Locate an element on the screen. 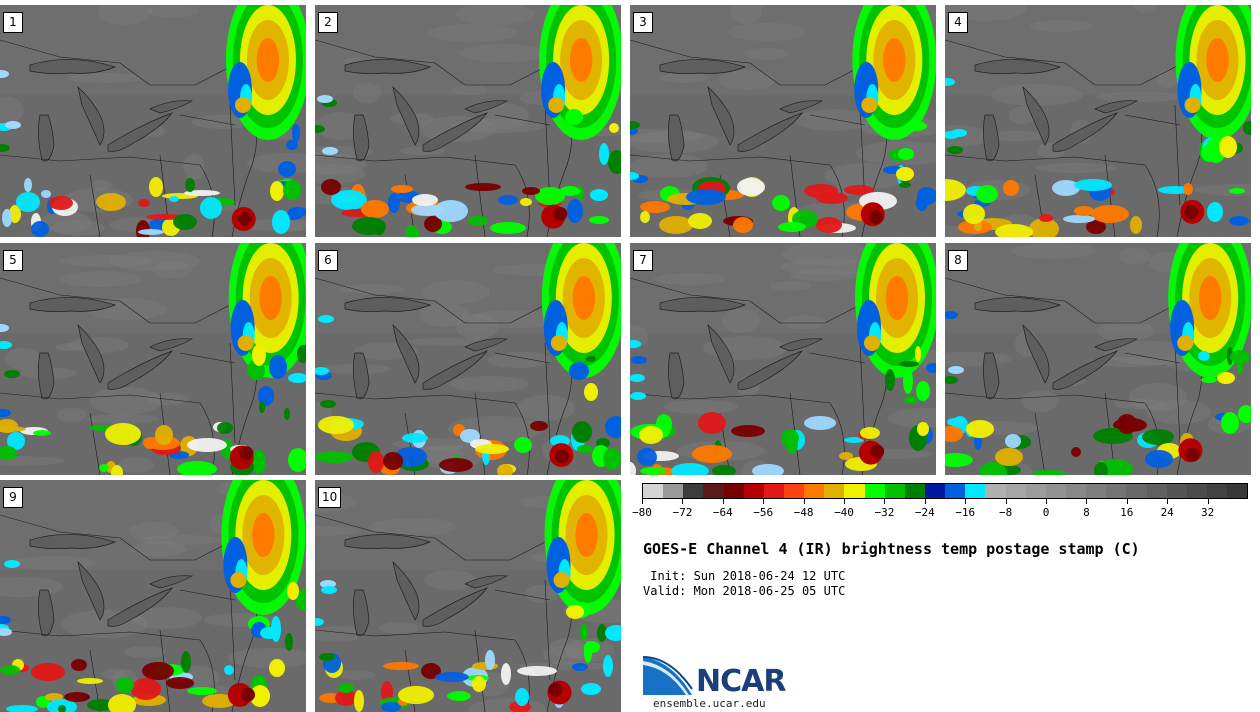 The width and height of the screenshot is (1260, 712). map-panel: 3 is located at coordinates (783, 121).